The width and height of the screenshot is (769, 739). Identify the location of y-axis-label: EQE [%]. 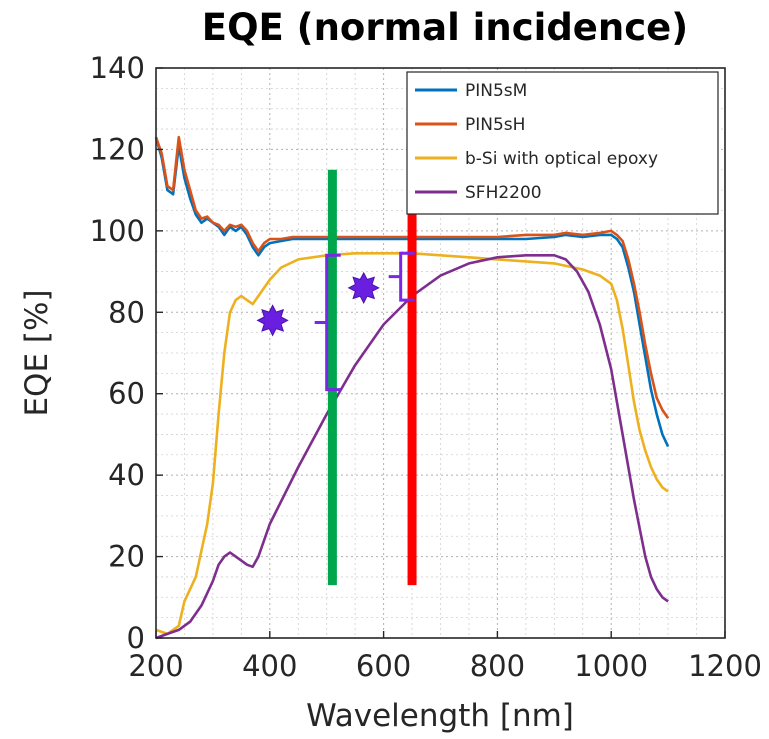
(37, 352).